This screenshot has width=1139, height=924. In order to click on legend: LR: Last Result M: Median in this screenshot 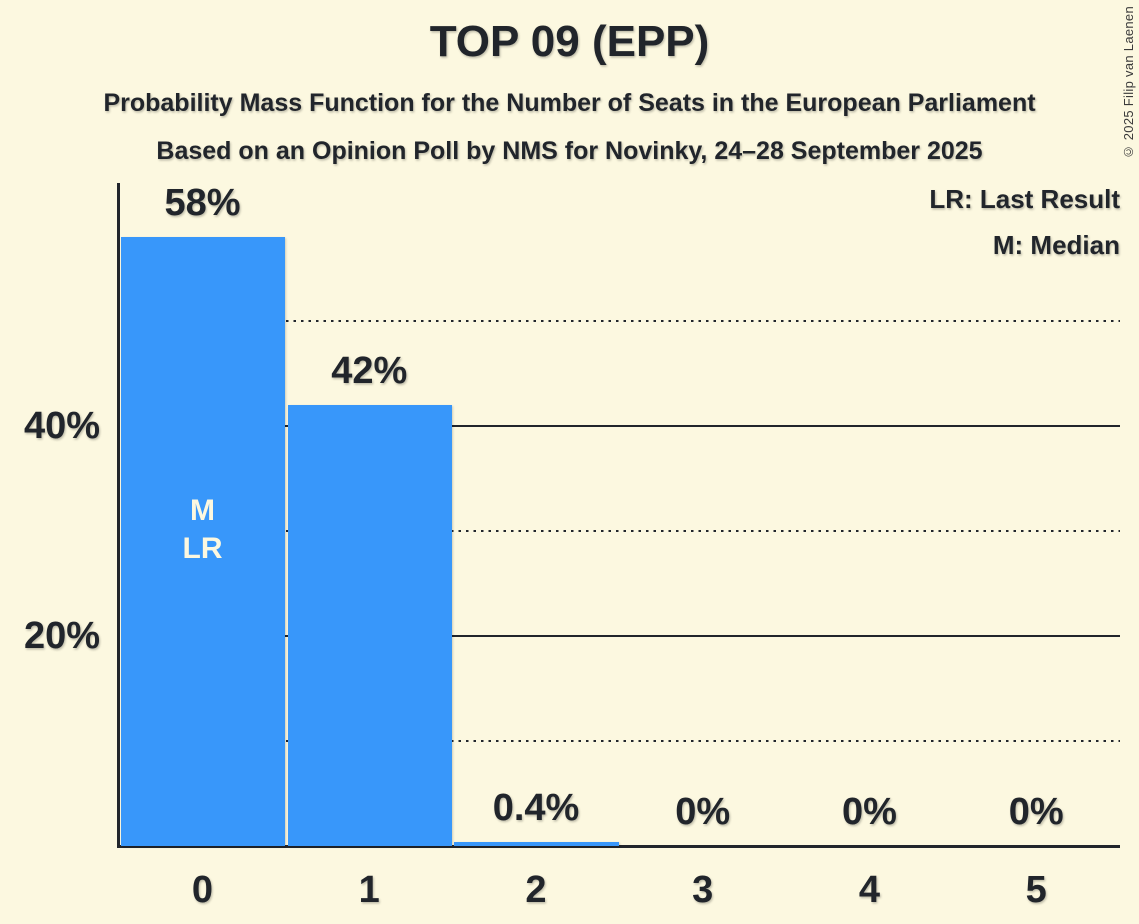, I will do `click(1024, 228)`.